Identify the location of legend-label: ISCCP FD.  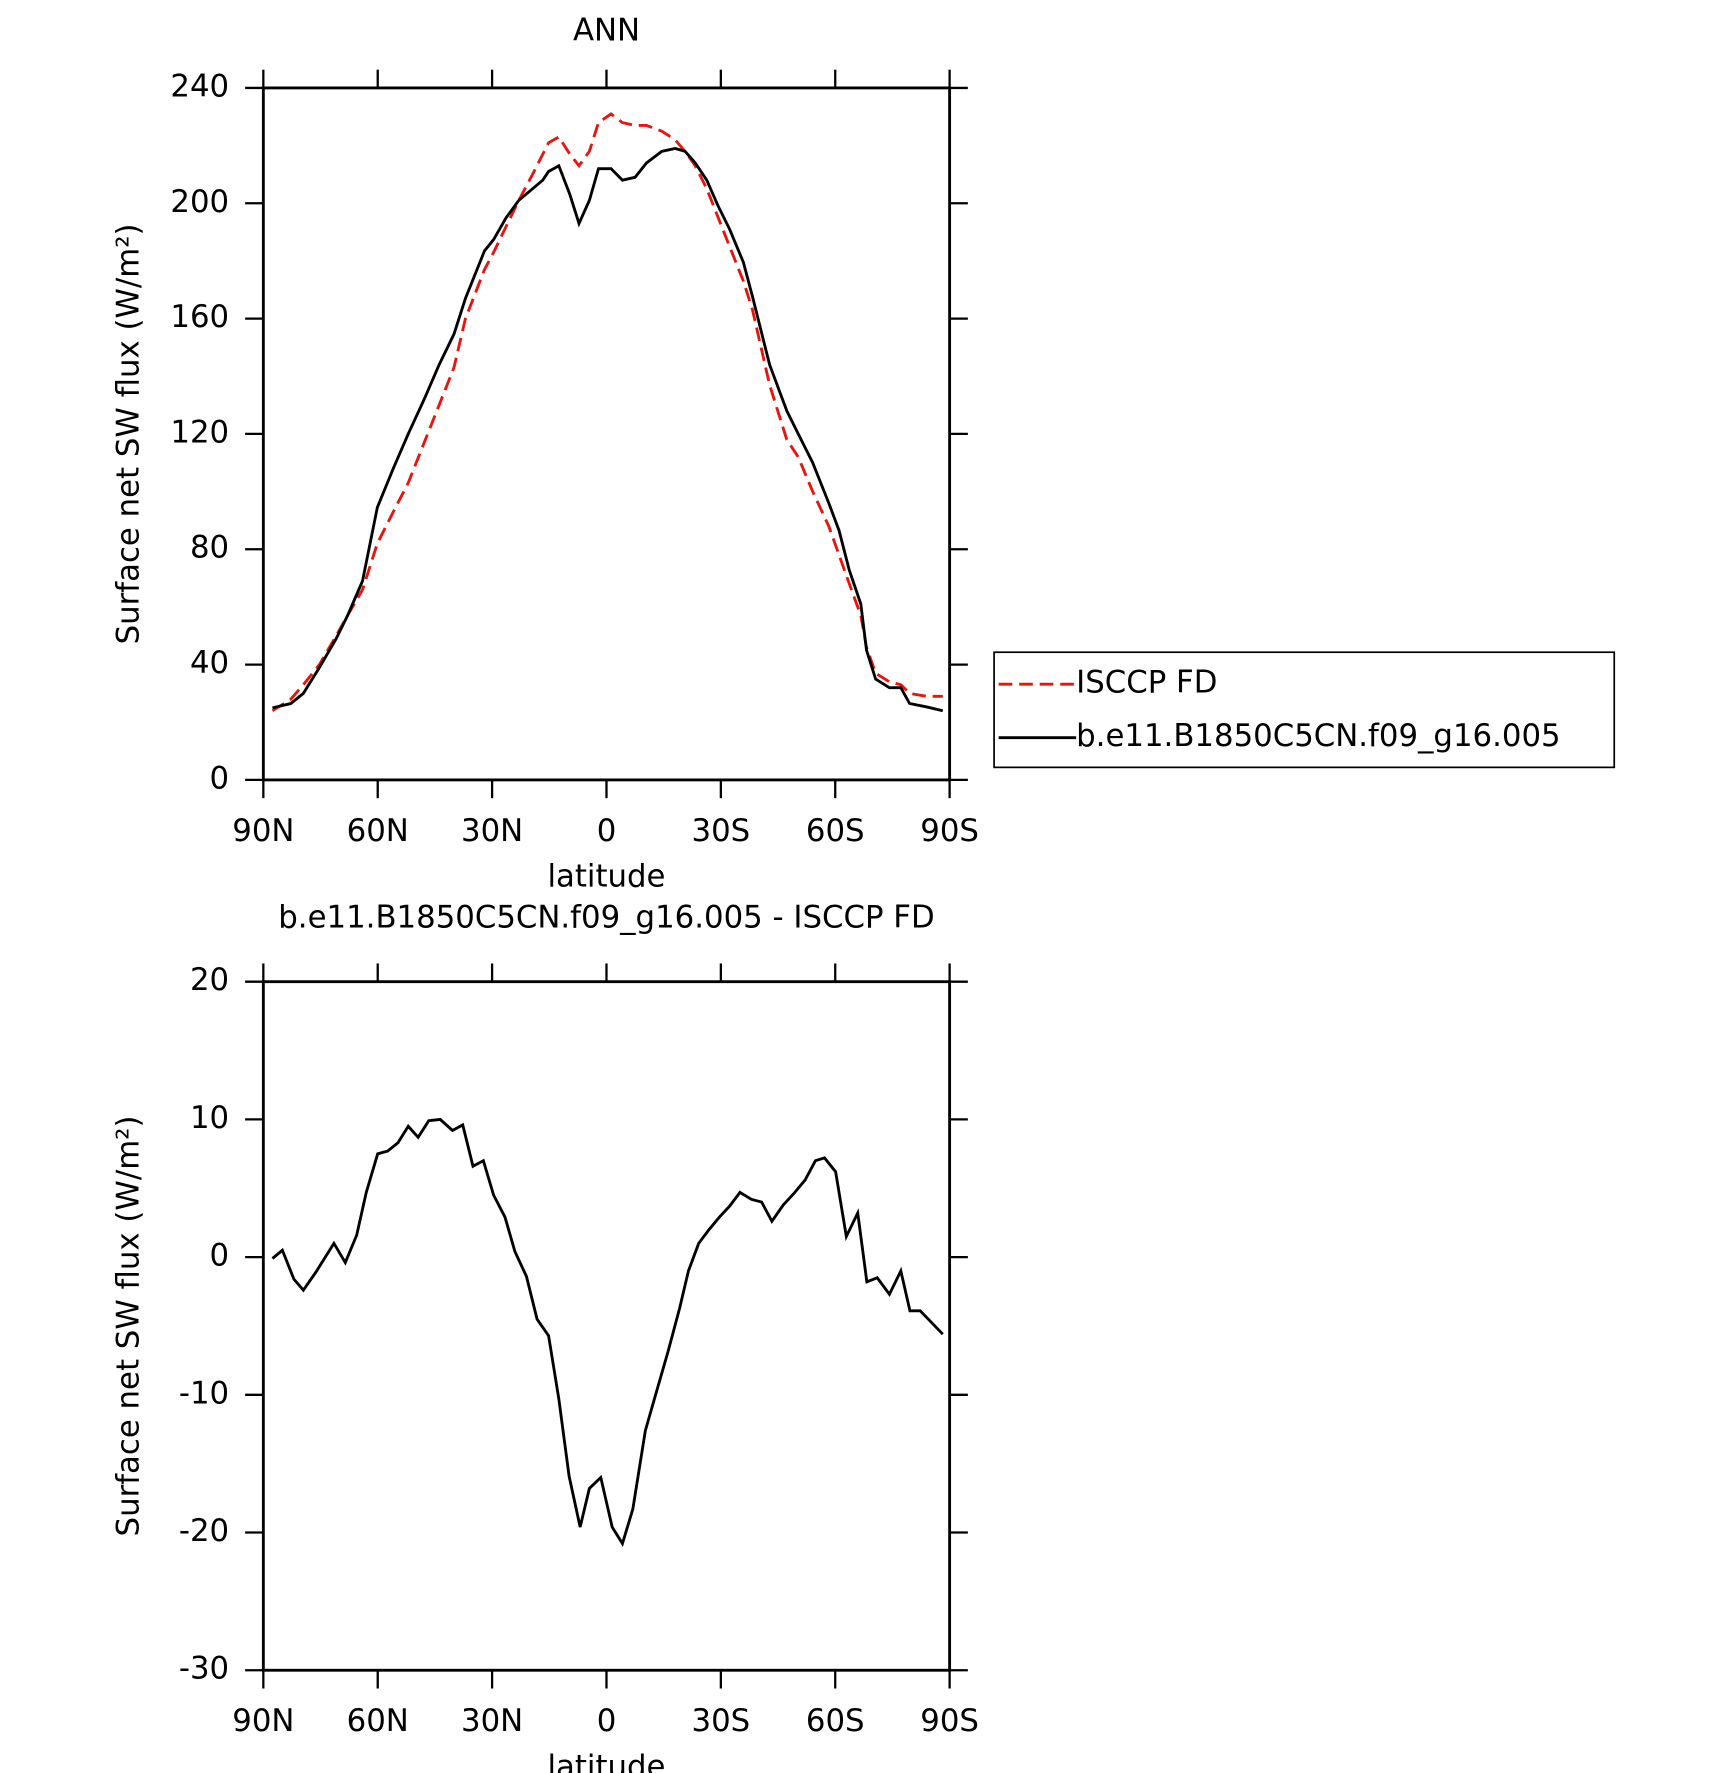
(1146, 683).